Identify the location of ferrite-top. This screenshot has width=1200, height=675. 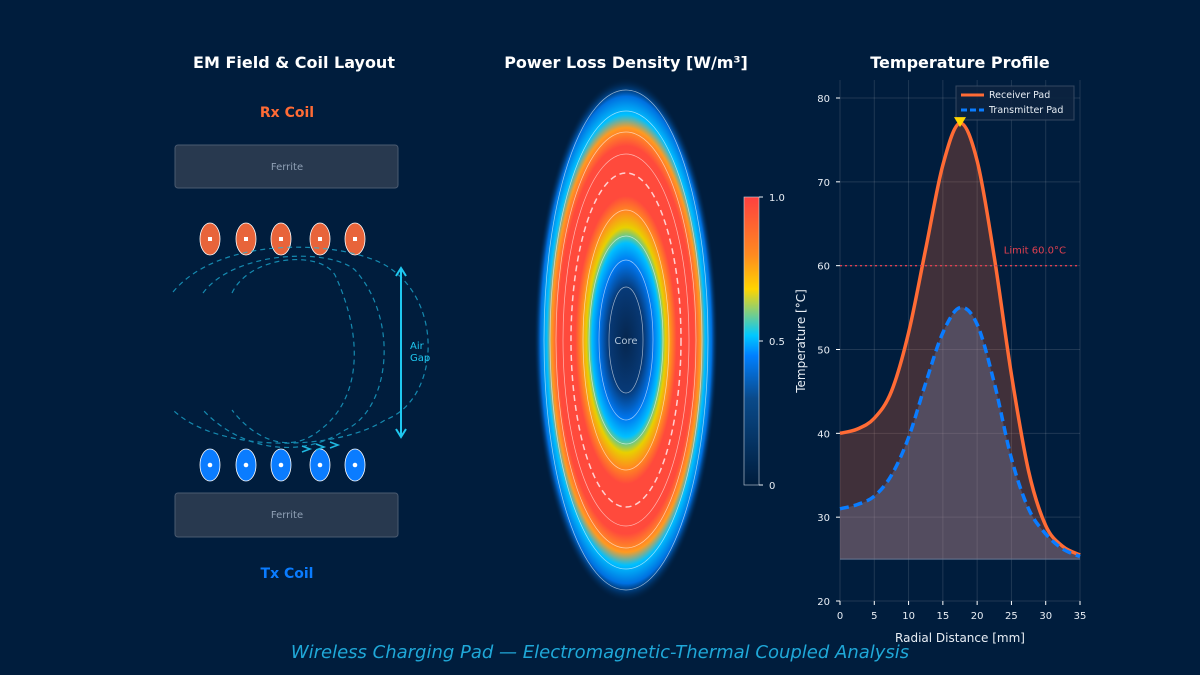
(286, 166).